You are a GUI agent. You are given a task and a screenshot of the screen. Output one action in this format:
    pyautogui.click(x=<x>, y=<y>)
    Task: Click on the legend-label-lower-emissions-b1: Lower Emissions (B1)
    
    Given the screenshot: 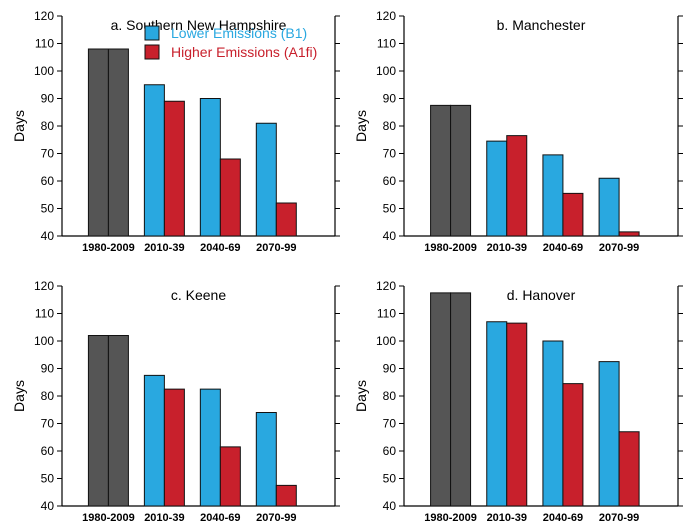 What is the action you would take?
    pyautogui.click(x=239, y=33)
    